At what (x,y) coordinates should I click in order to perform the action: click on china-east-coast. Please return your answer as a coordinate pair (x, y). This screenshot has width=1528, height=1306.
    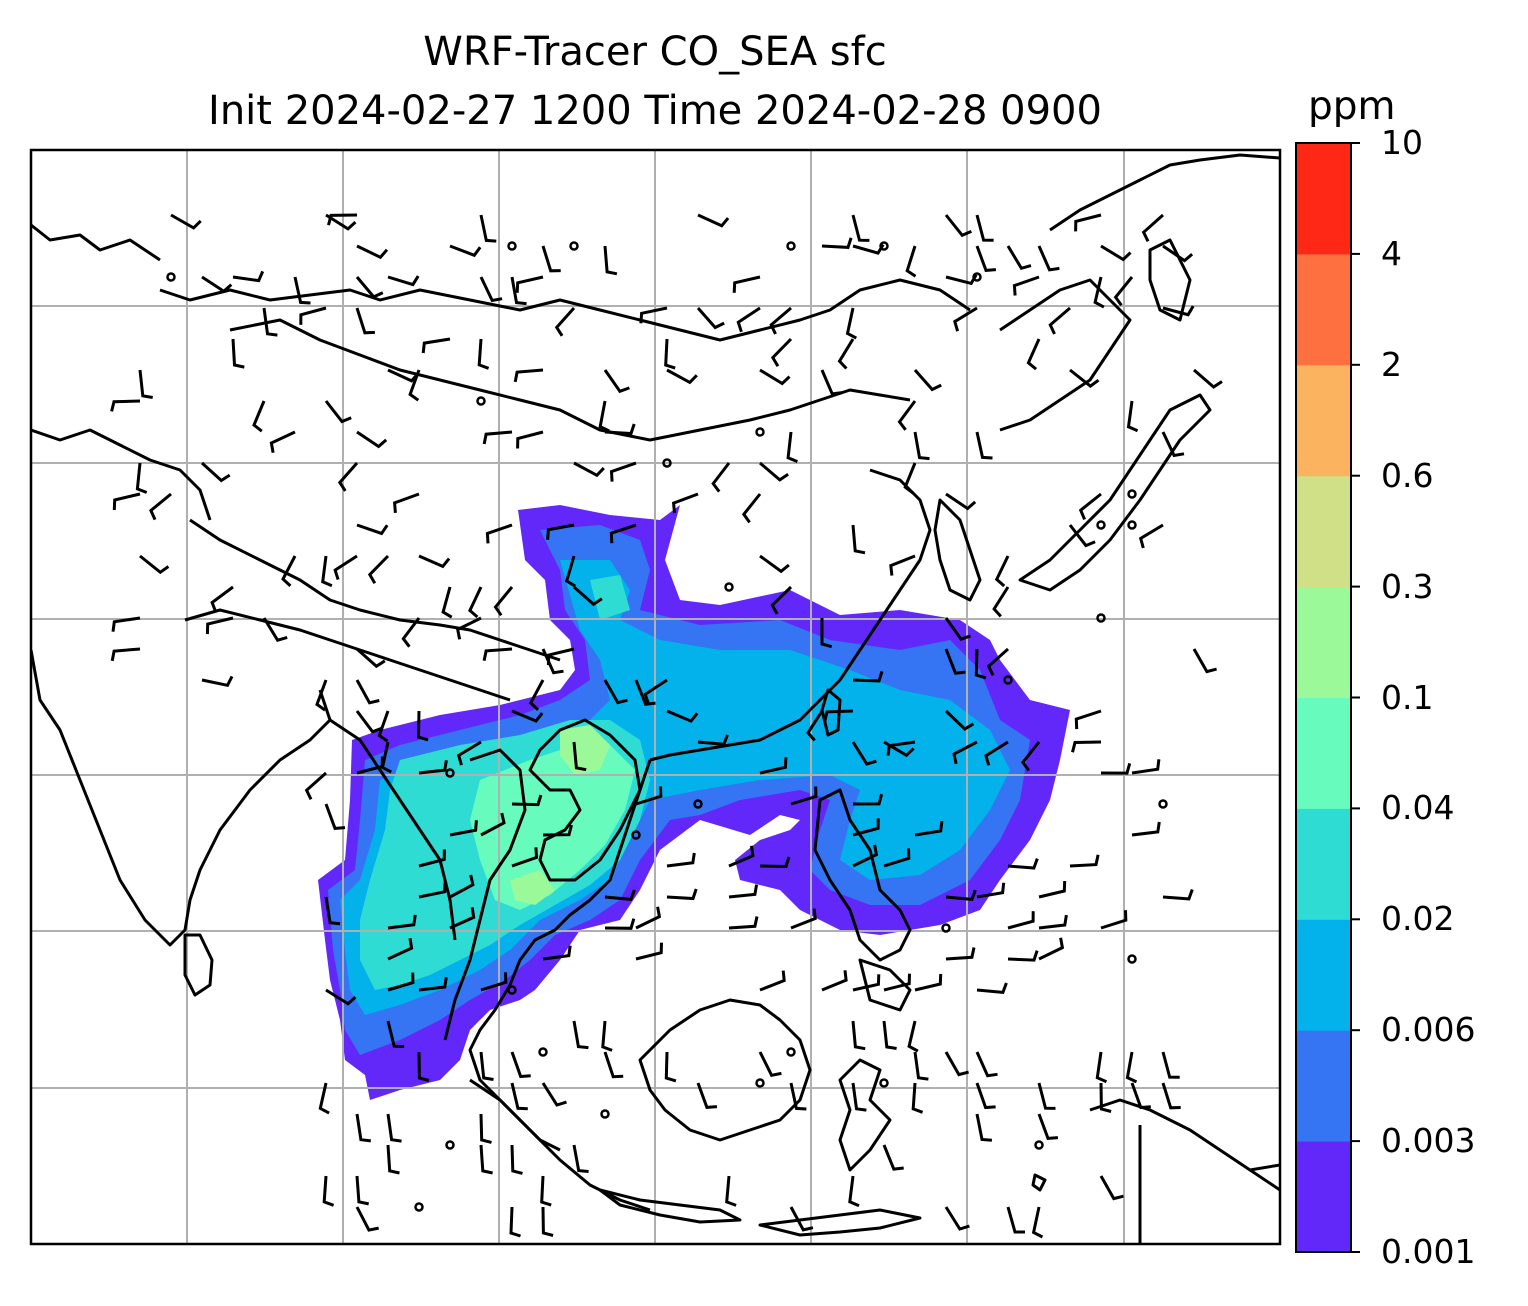
    Looking at the image, I should click on (790, 615).